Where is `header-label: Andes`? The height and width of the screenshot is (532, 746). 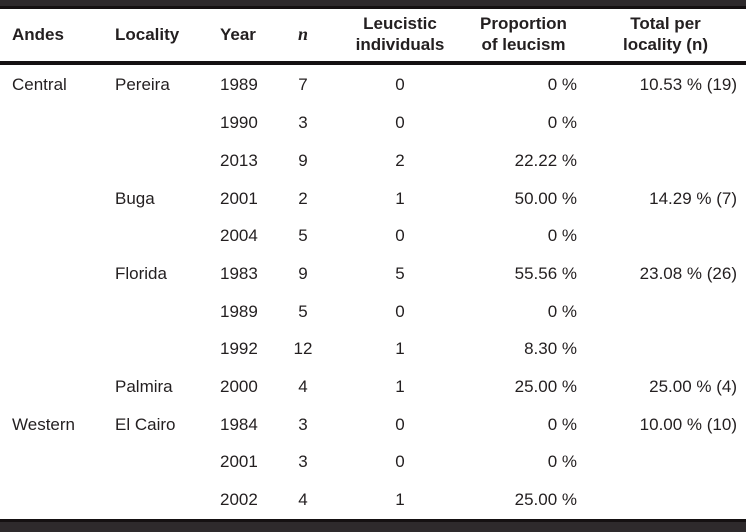 header-label: Andes is located at coordinates (38, 34).